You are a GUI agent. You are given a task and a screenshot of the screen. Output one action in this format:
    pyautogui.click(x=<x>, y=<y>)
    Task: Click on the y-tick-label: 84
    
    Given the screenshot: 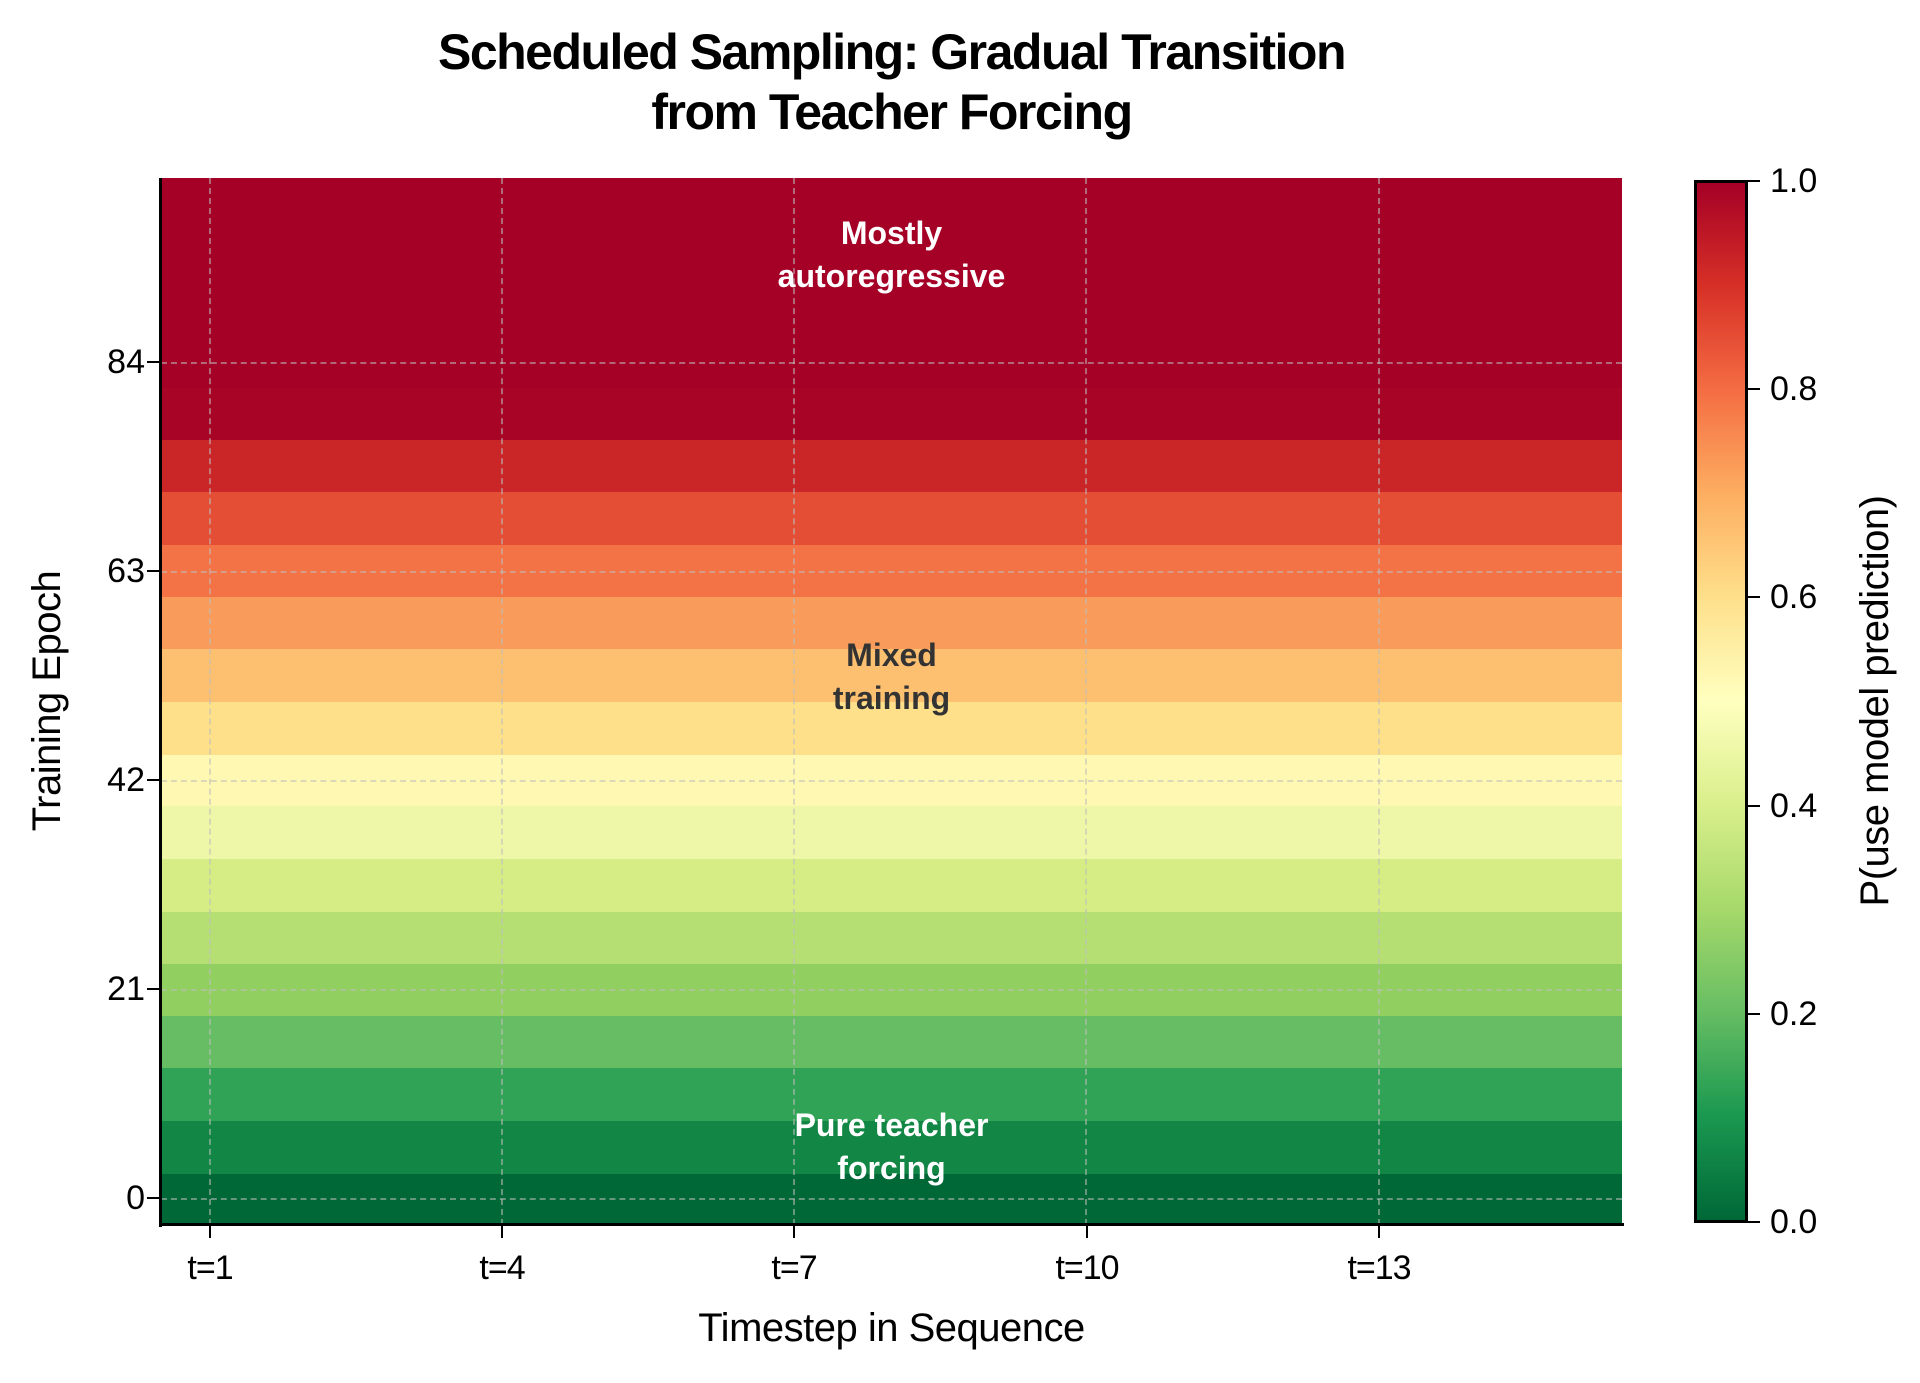 What is the action you would take?
    pyautogui.click(x=126, y=362)
    